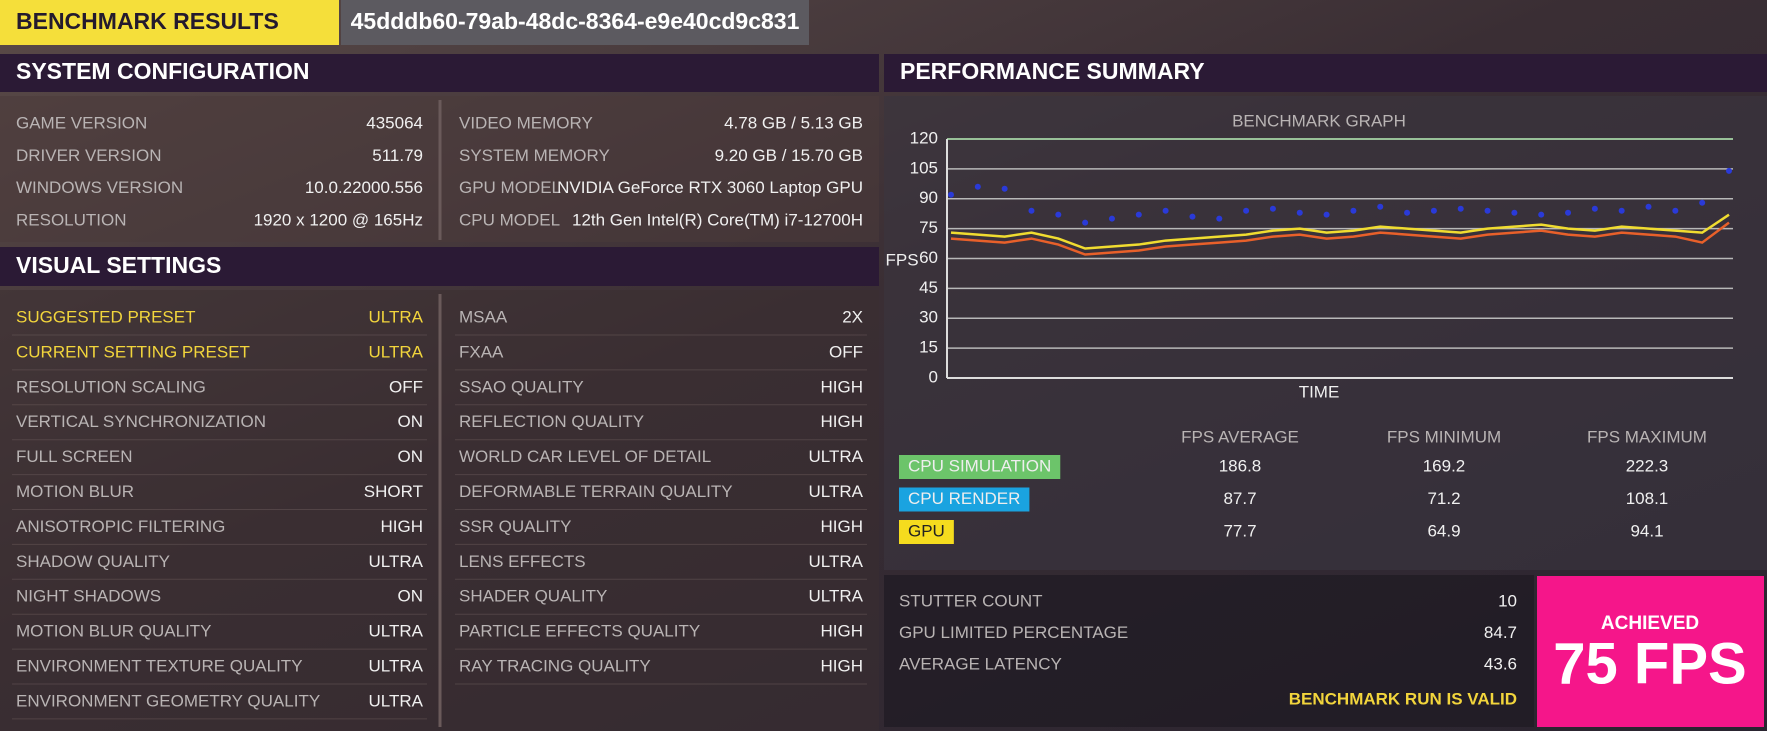  I want to click on y-tick-label: 90, so click(928, 197).